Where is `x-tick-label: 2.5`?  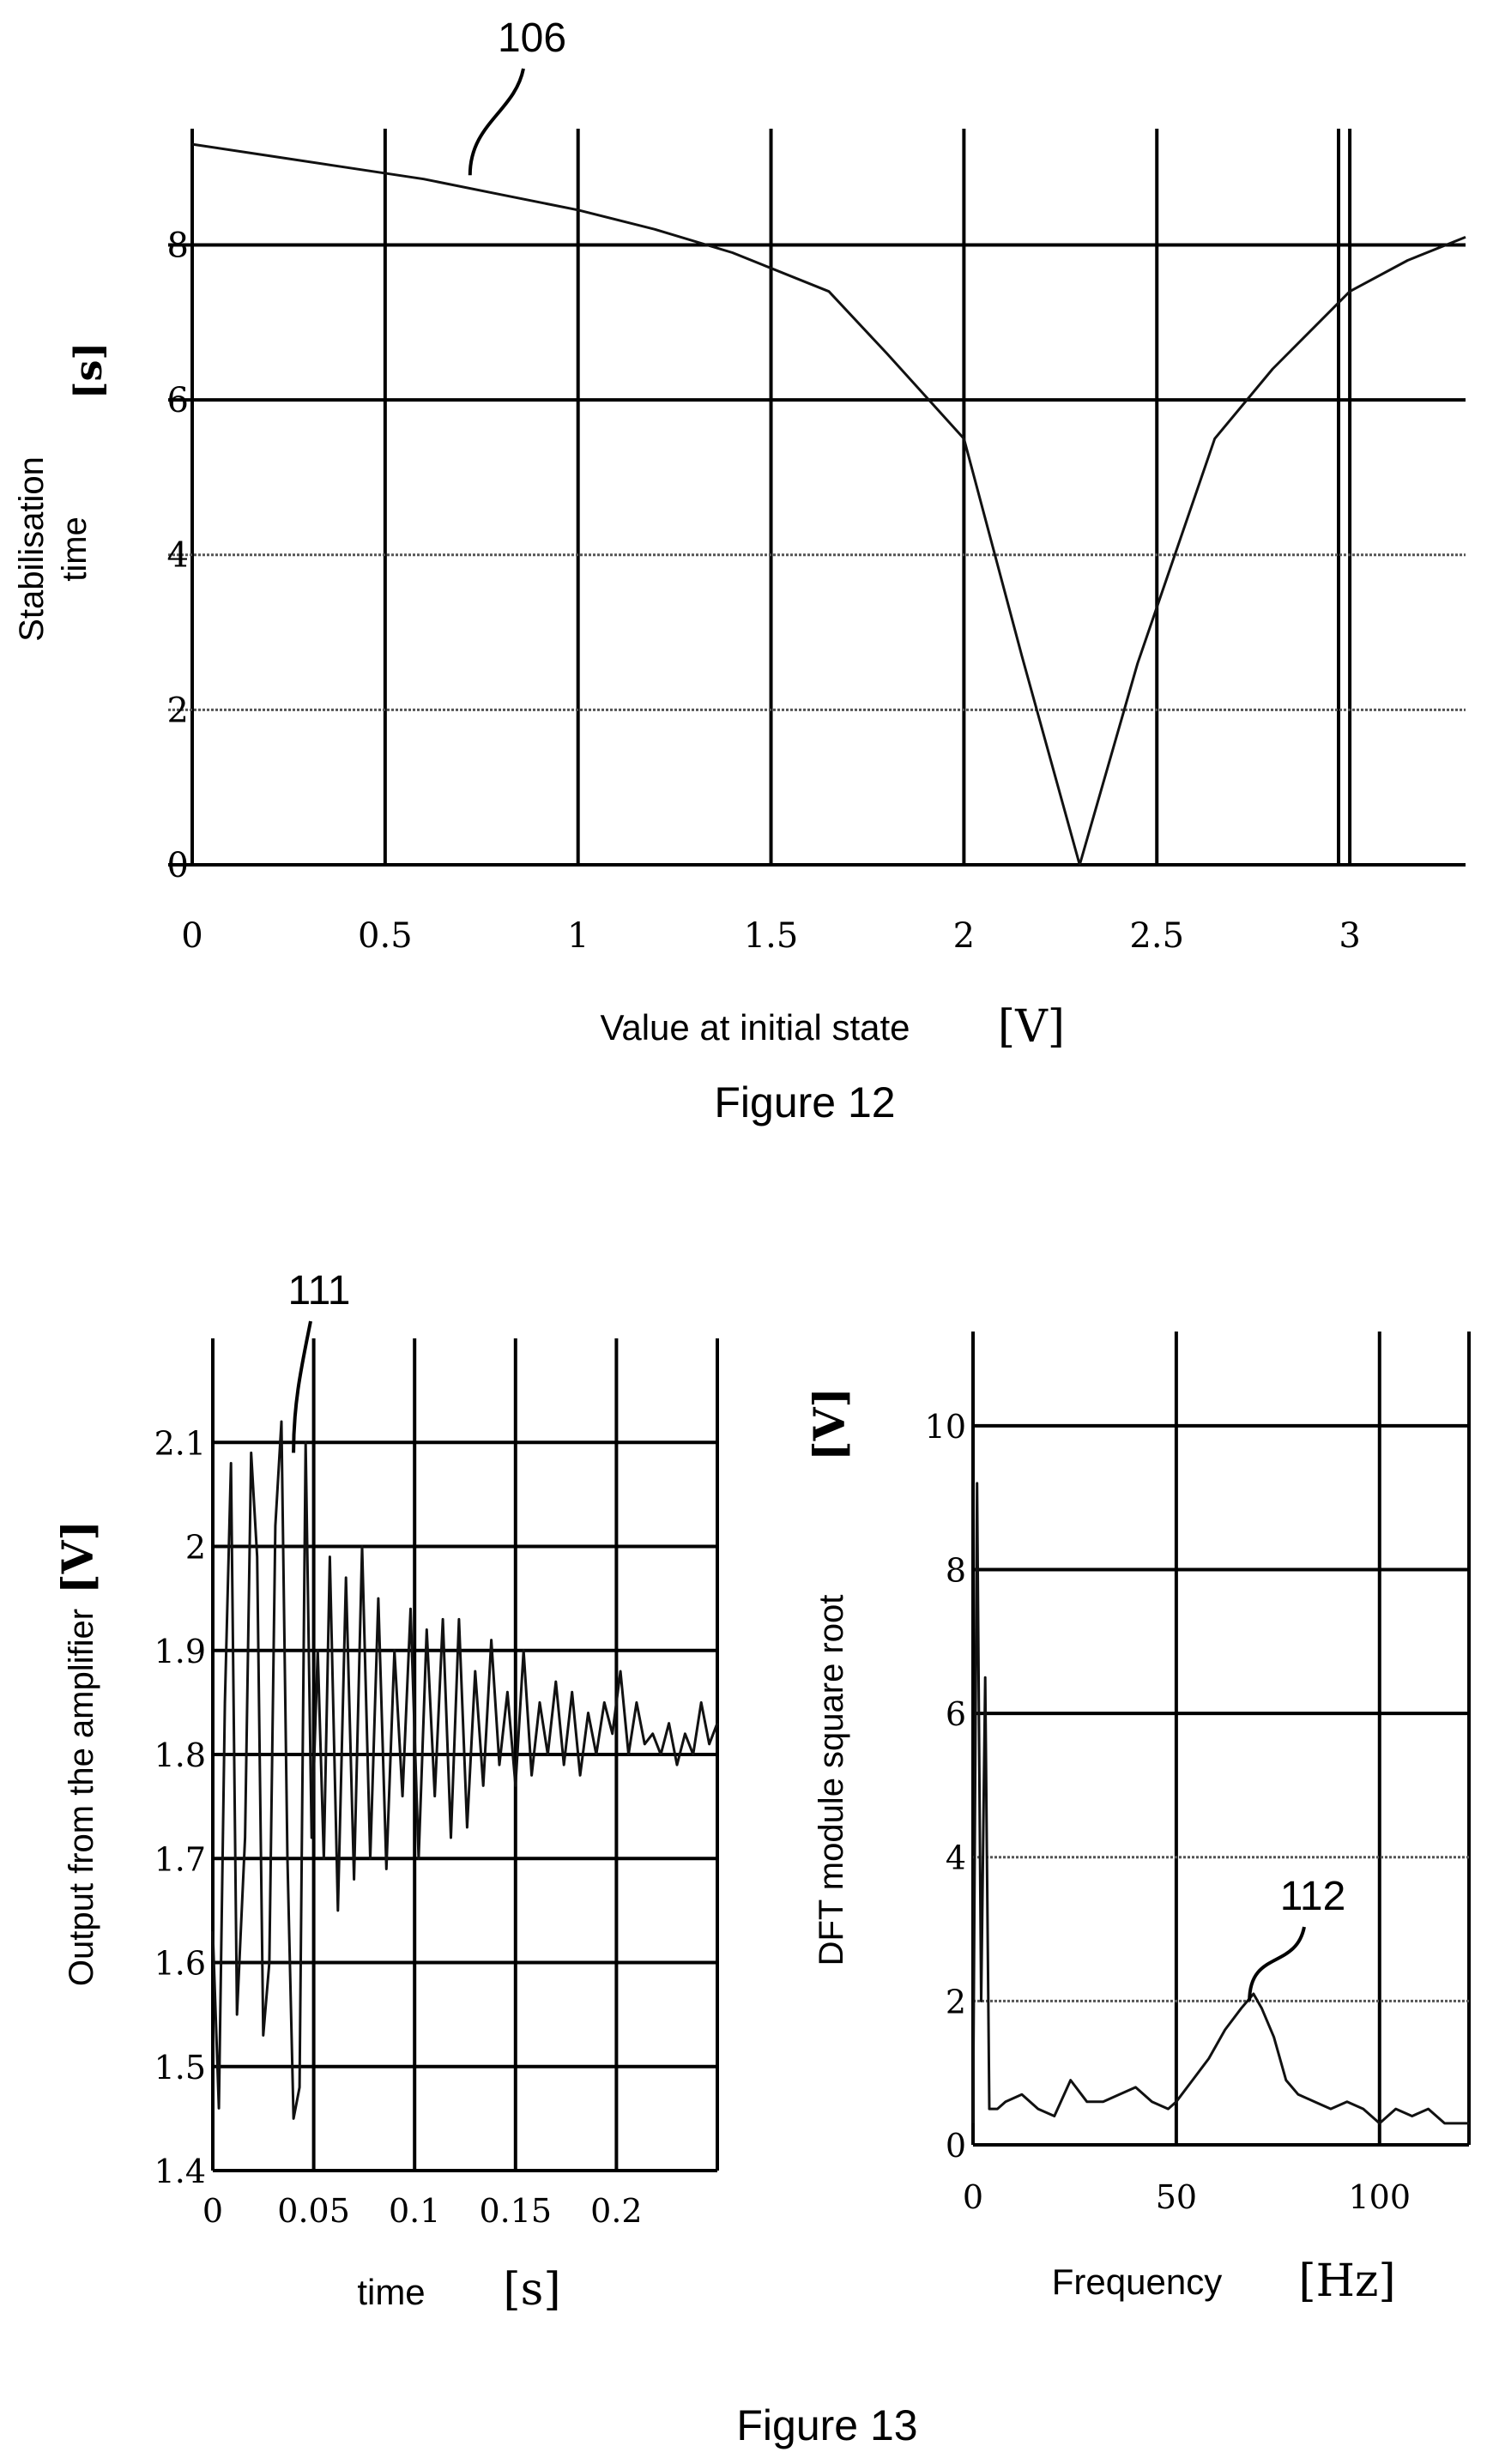
x-tick-label: 2.5 is located at coordinates (1156, 936).